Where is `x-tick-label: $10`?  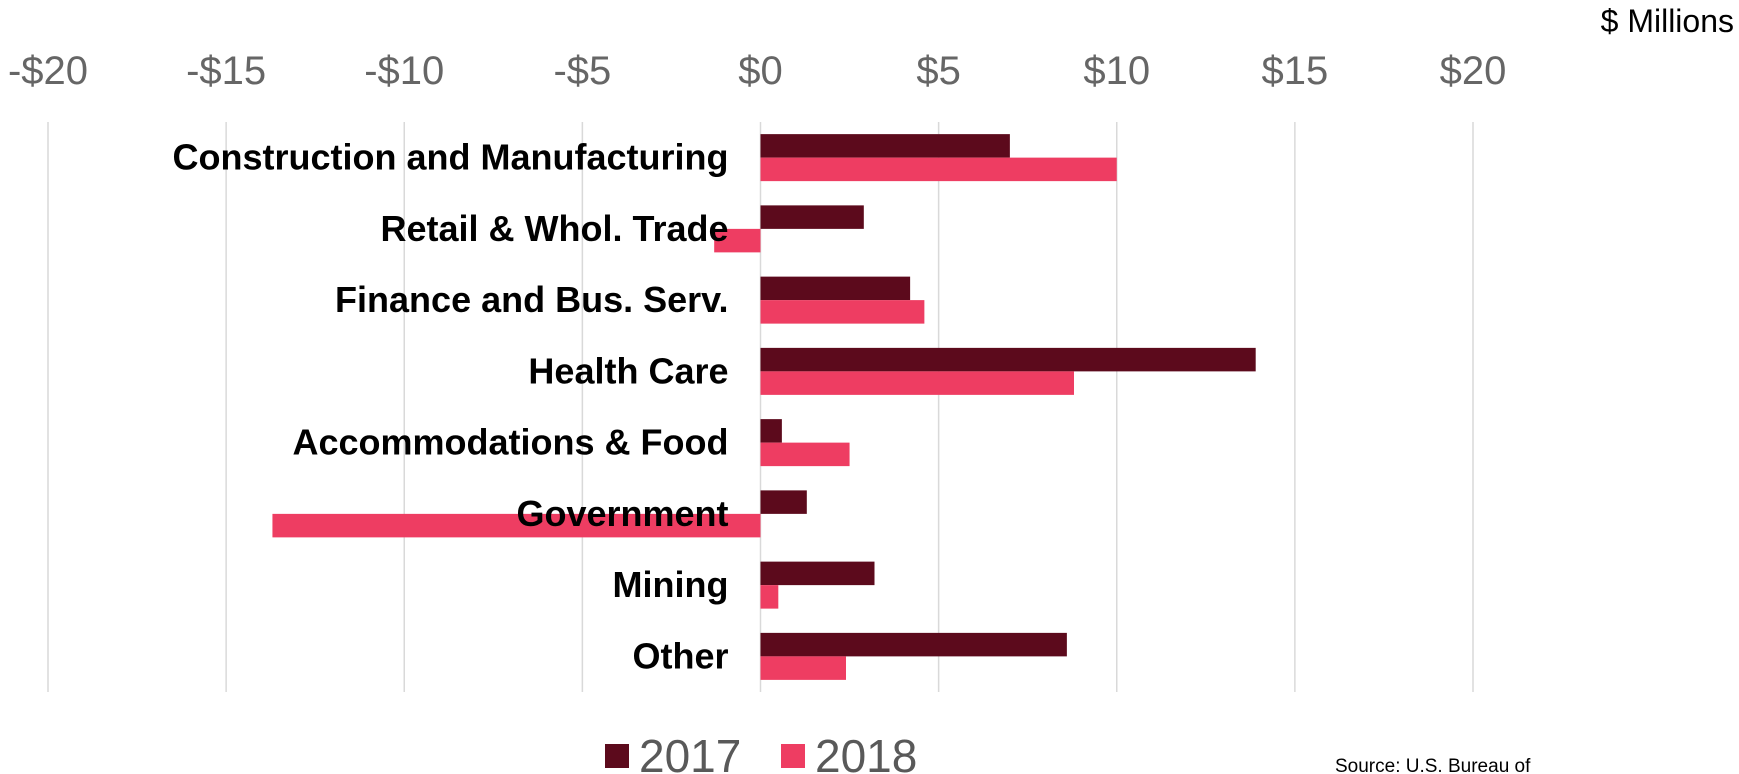 x-tick-label: $10 is located at coordinates (1116, 71).